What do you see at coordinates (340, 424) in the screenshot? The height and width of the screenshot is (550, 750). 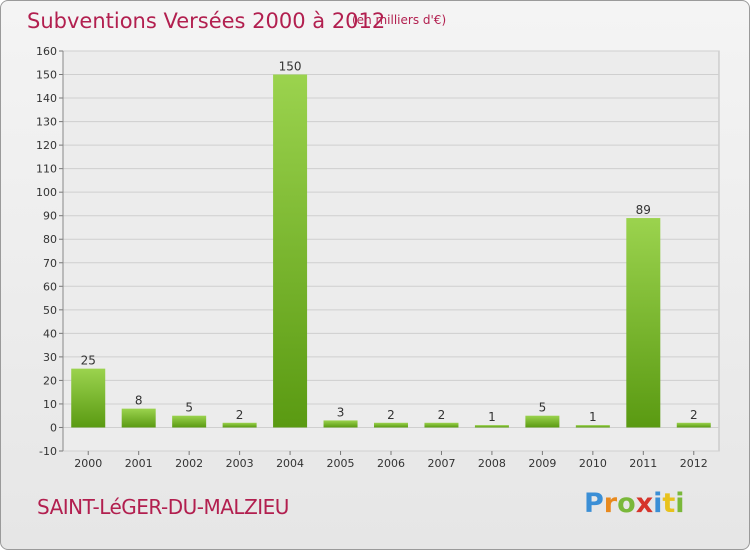 I see `bar-2005` at bounding box center [340, 424].